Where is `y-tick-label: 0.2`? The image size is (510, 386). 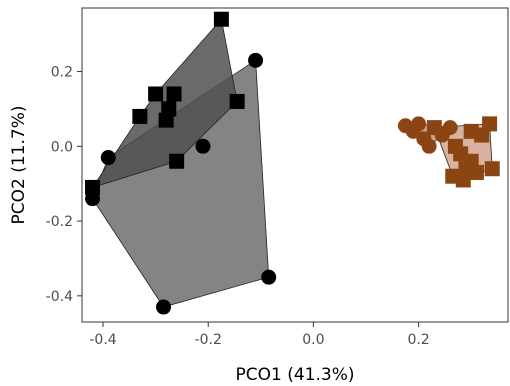
y-tick-label: 0.2 is located at coordinates (62, 73).